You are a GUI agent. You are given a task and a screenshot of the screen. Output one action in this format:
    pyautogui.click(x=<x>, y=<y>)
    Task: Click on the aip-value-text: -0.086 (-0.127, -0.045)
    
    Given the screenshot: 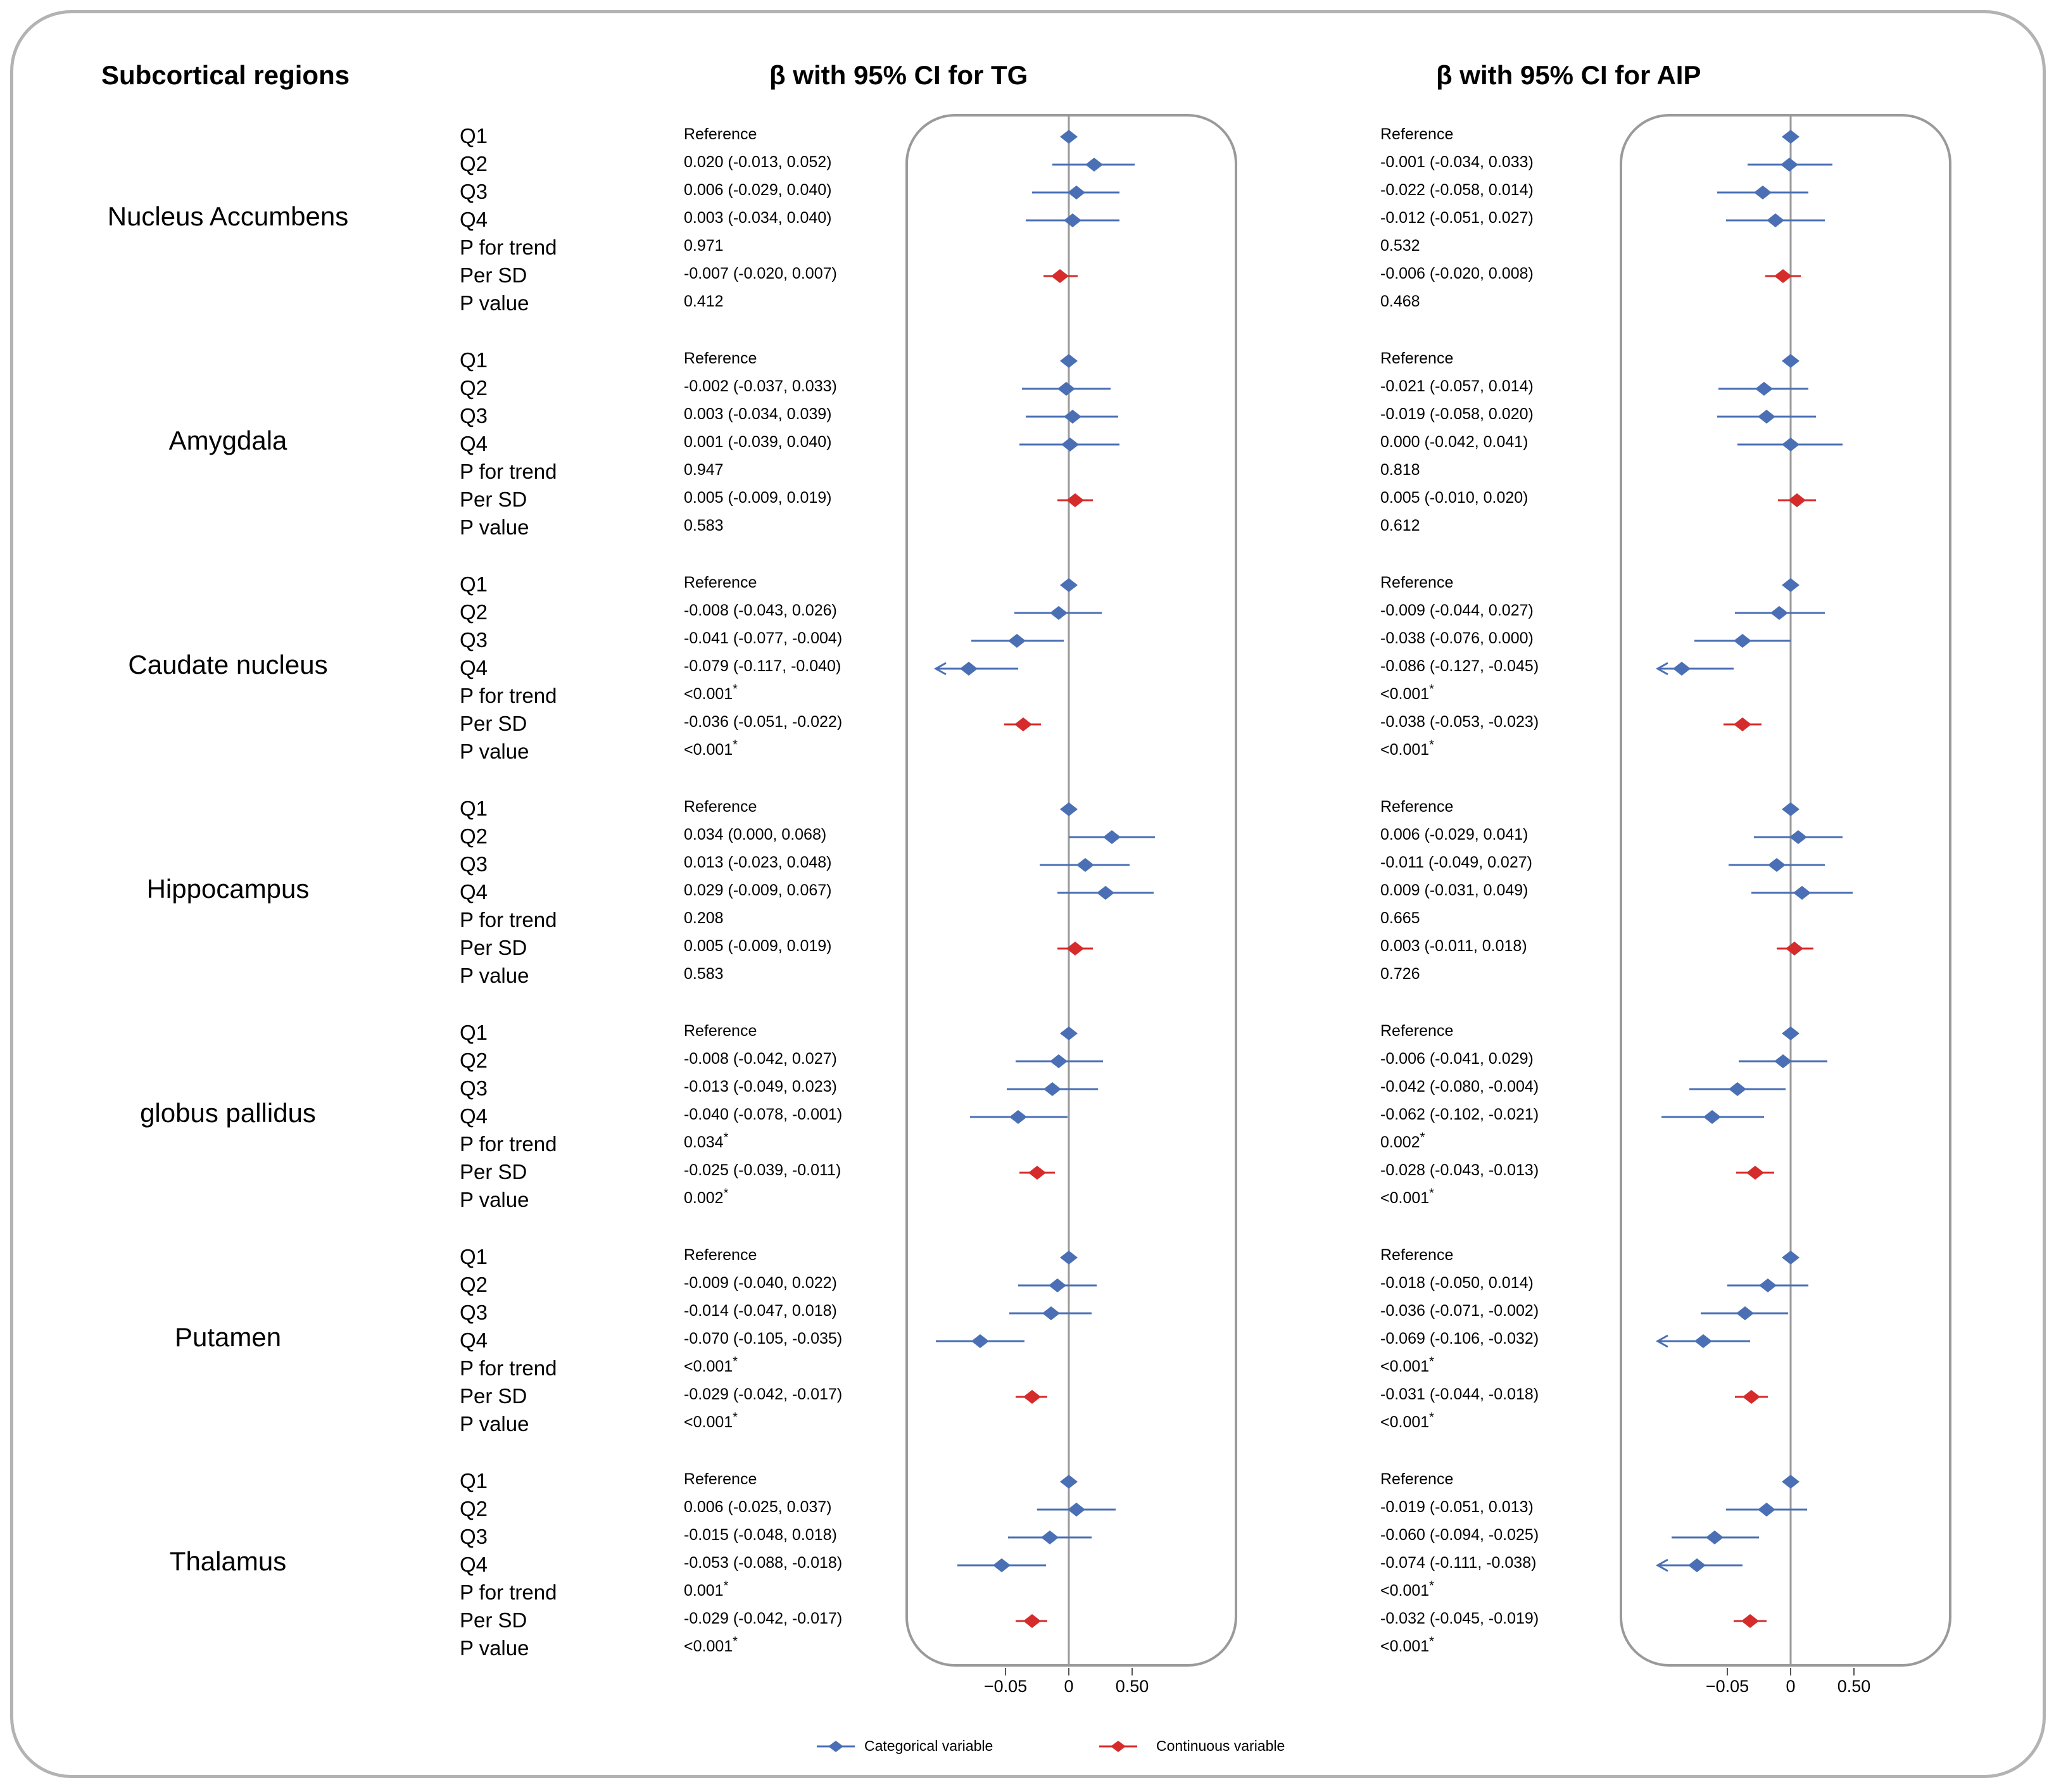 What is the action you would take?
    pyautogui.click(x=1459, y=666)
    